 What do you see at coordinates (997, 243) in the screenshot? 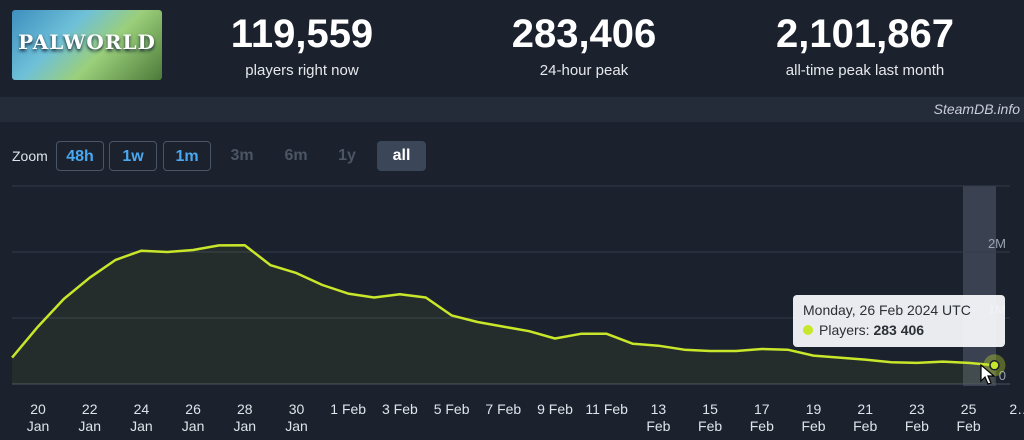
I see `y-tick-label: 2M` at bounding box center [997, 243].